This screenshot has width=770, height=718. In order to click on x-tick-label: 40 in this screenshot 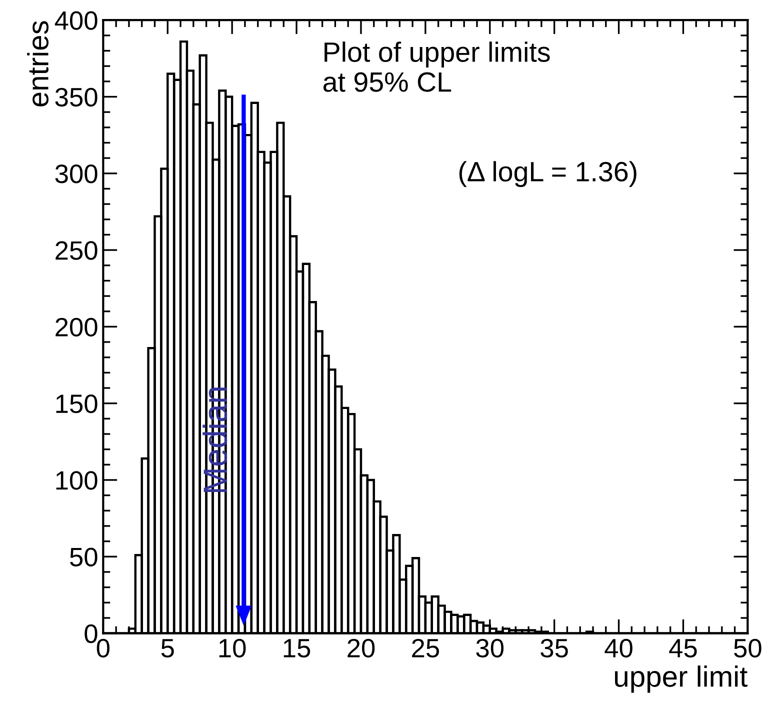, I will do `click(618, 648)`.